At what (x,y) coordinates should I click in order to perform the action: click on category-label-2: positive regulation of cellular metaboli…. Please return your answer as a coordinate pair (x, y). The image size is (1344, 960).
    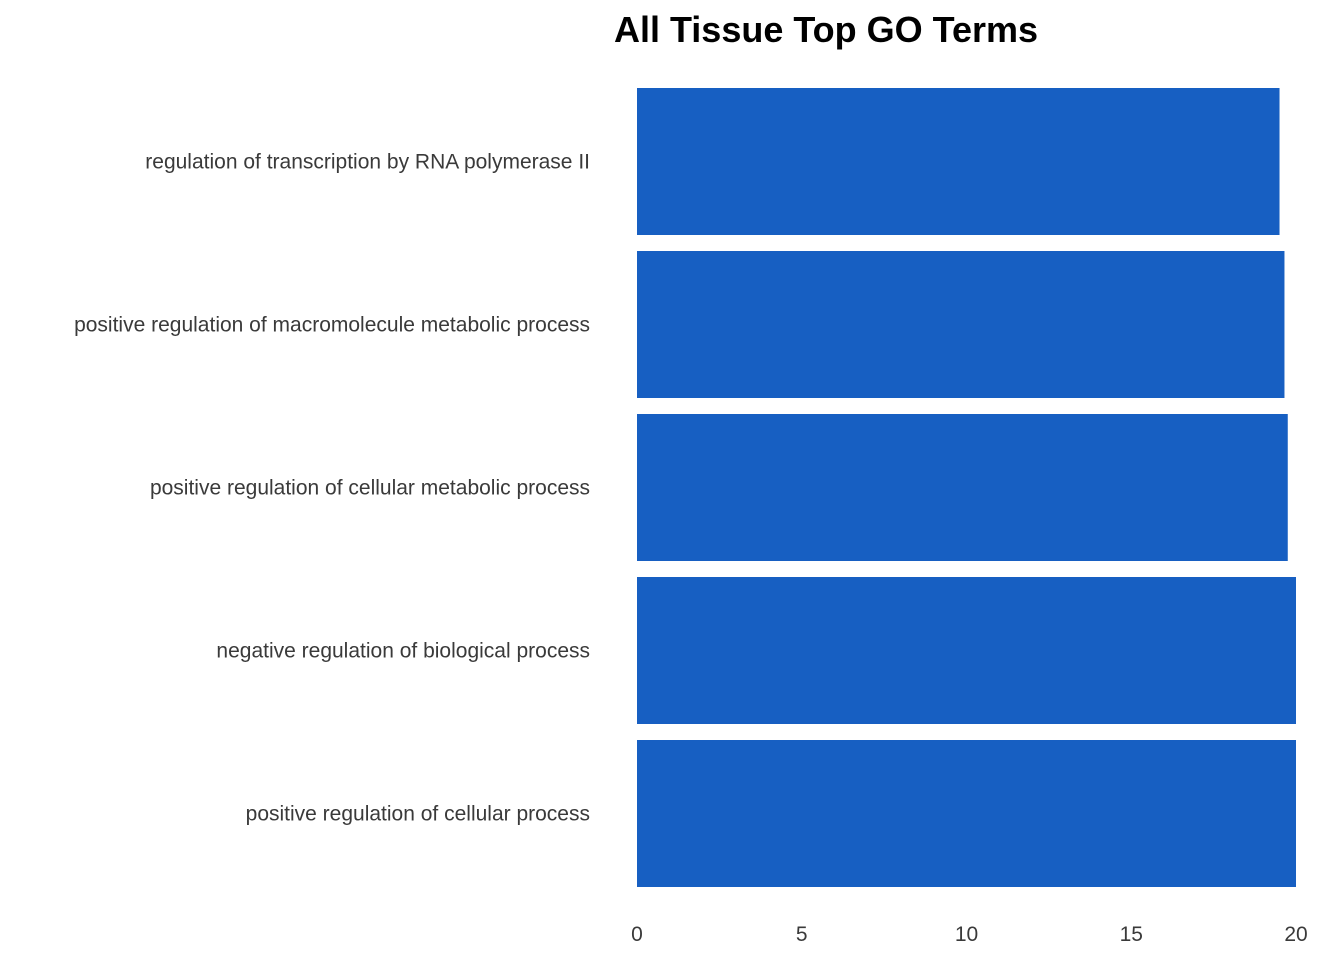
    Looking at the image, I should click on (370, 488).